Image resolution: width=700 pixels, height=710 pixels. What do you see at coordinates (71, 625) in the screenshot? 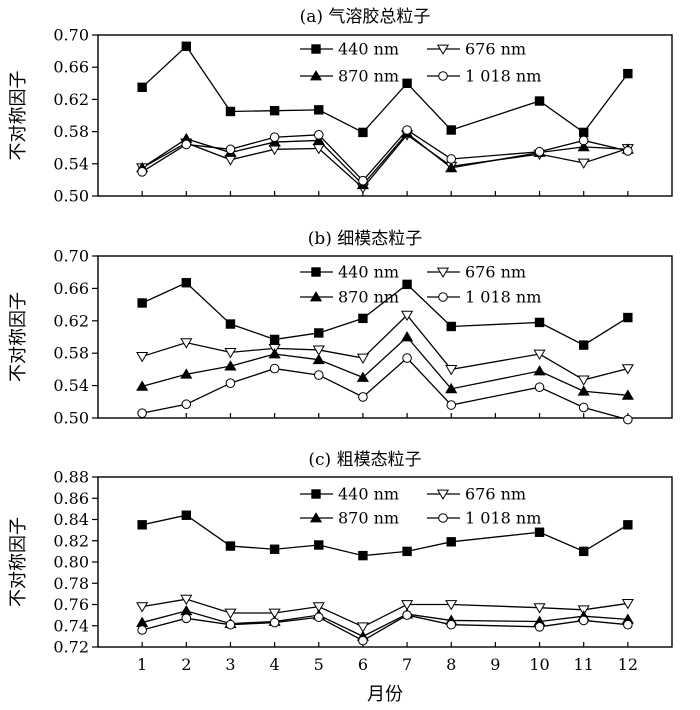
I see `y-tick-label: 0.74` at bounding box center [71, 625].